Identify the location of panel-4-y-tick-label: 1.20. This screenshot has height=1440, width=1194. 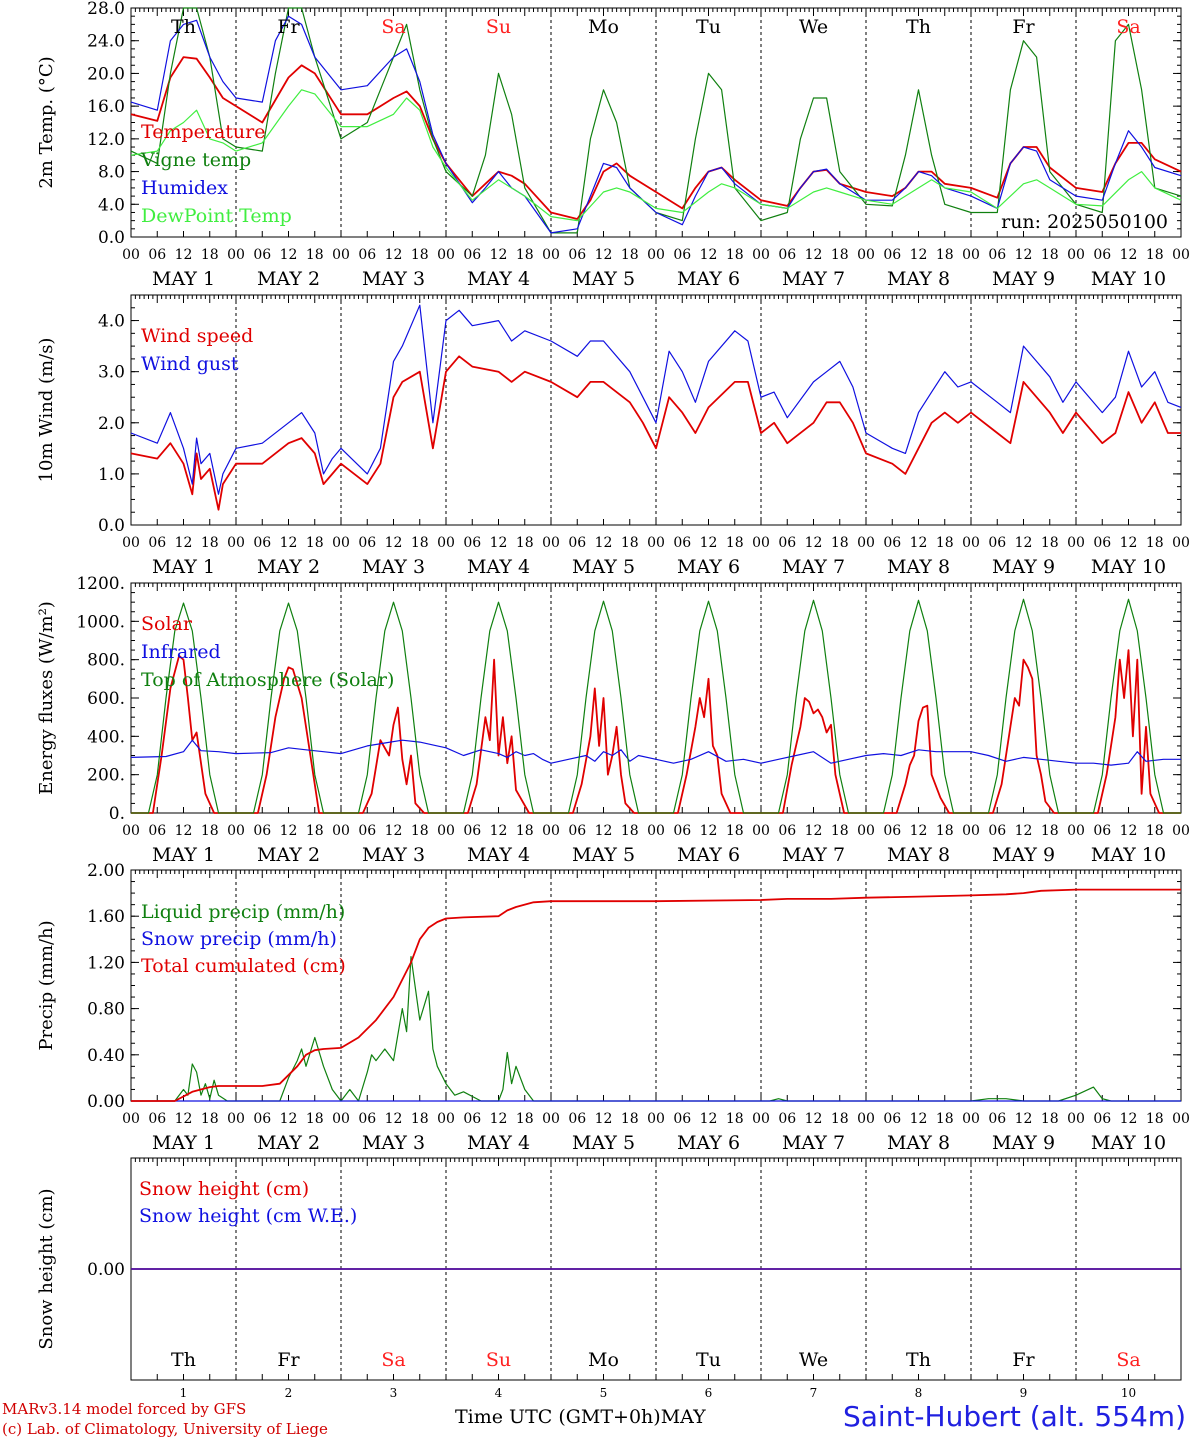
(106, 963).